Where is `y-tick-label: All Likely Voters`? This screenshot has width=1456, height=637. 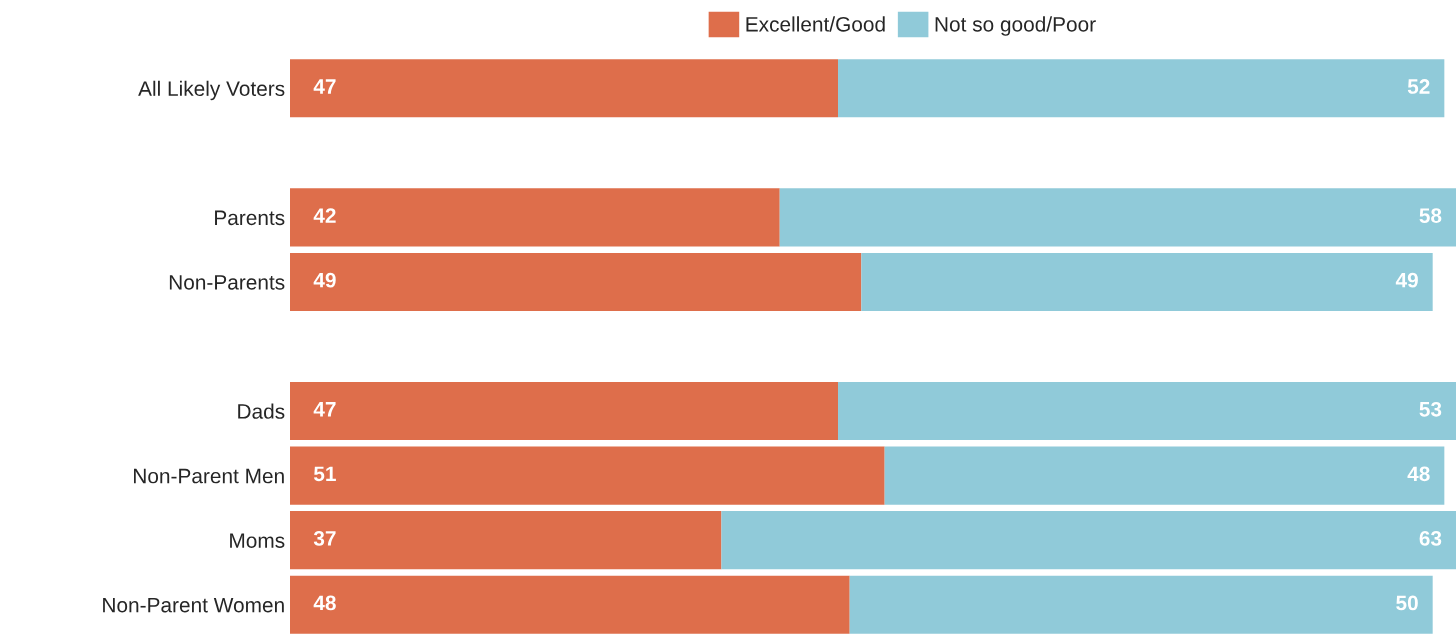 y-tick-label: All Likely Voters is located at coordinates (211, 90).